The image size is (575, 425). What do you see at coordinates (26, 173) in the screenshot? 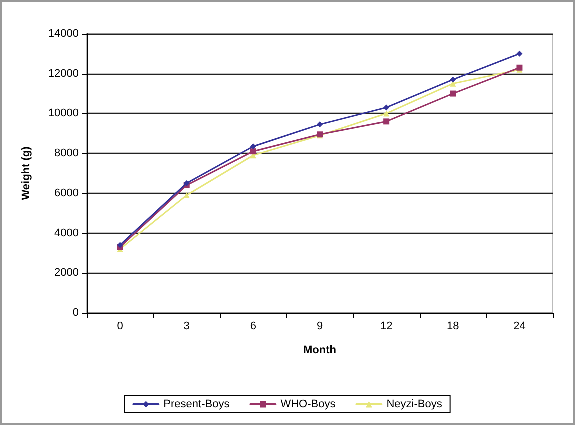
I see `y-axis-title: Weight (g)` at bounding box center [26, 173].